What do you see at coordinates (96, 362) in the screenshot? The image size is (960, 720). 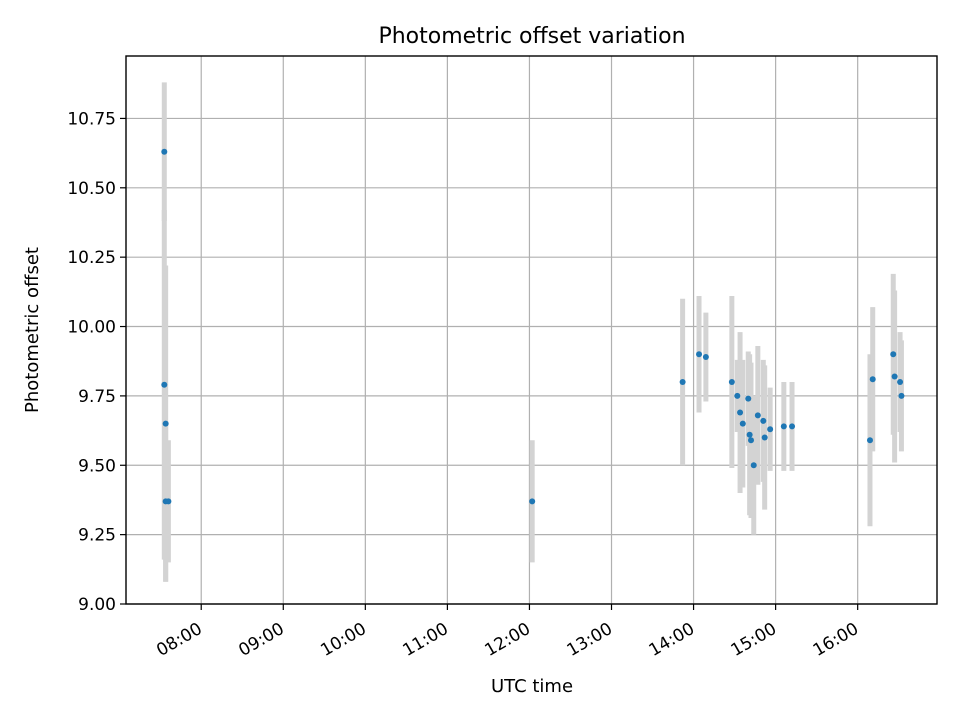 I see `y-axis-ticks: 9.00 9.25 9.50 9.75 10.00 10.25 10.50 10.75` at bounding box center [96, 362].